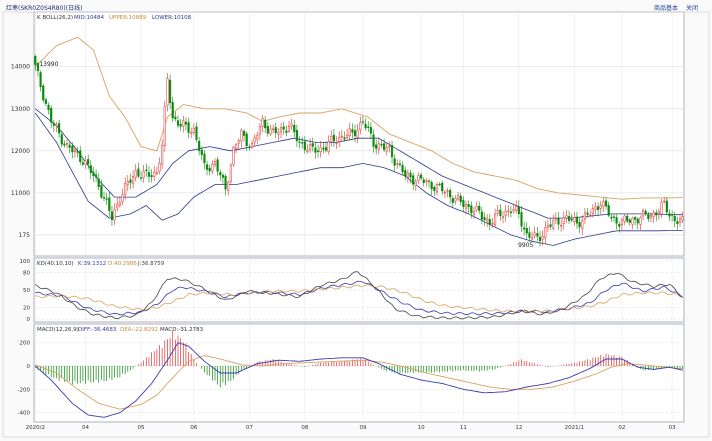 The height and width of the screenshot is (441, 712). I want to click on chart-title: 红枣(SKR0Z0S4R80)(日线), so click(44, 8).